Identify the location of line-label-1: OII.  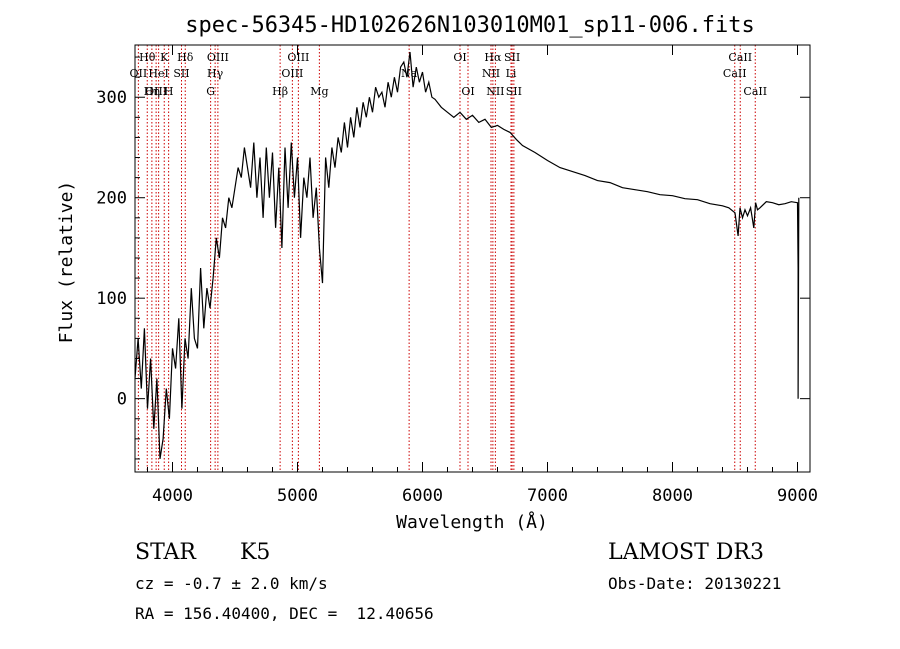
(139, 73).